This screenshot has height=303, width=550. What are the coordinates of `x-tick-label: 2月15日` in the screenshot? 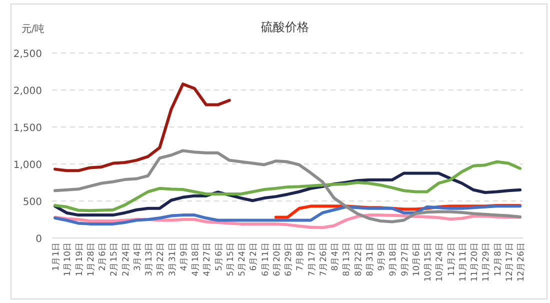 It's located at (115, 259).